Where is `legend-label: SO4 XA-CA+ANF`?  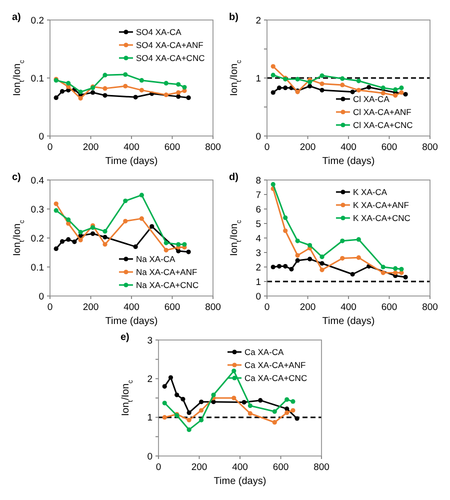
legend-label: SO4 XA-CA+ANF is located at coordinates (170, 45).